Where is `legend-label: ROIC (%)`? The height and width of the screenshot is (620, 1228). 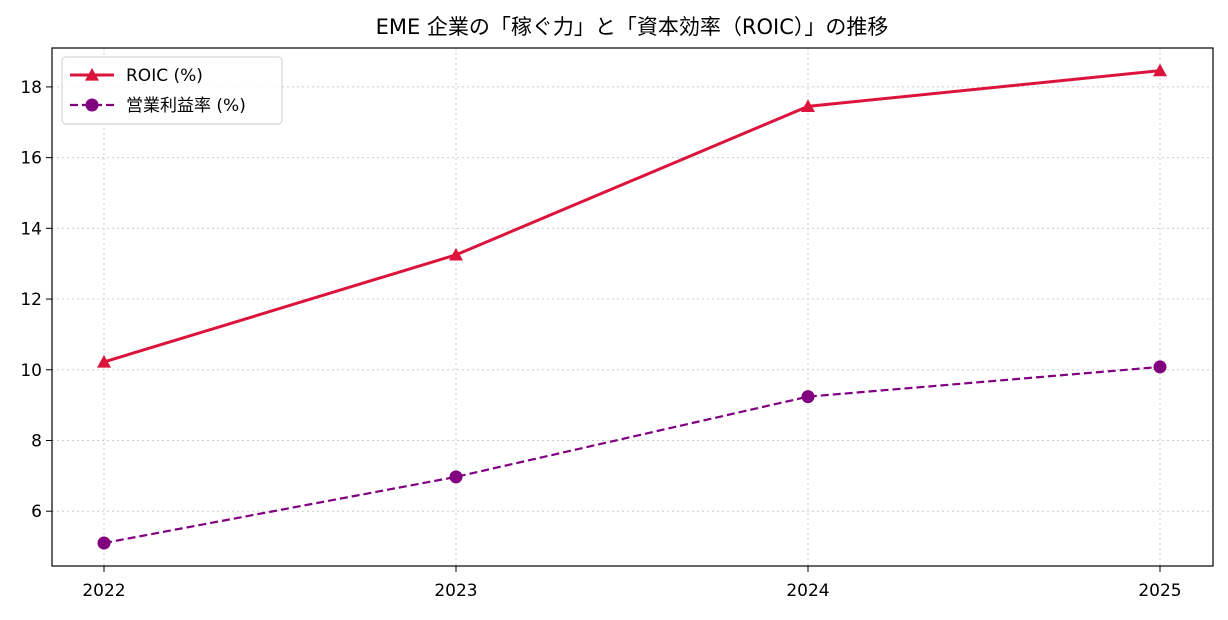
legend-label: ROIC (%) is located at coordinates (164, 76).